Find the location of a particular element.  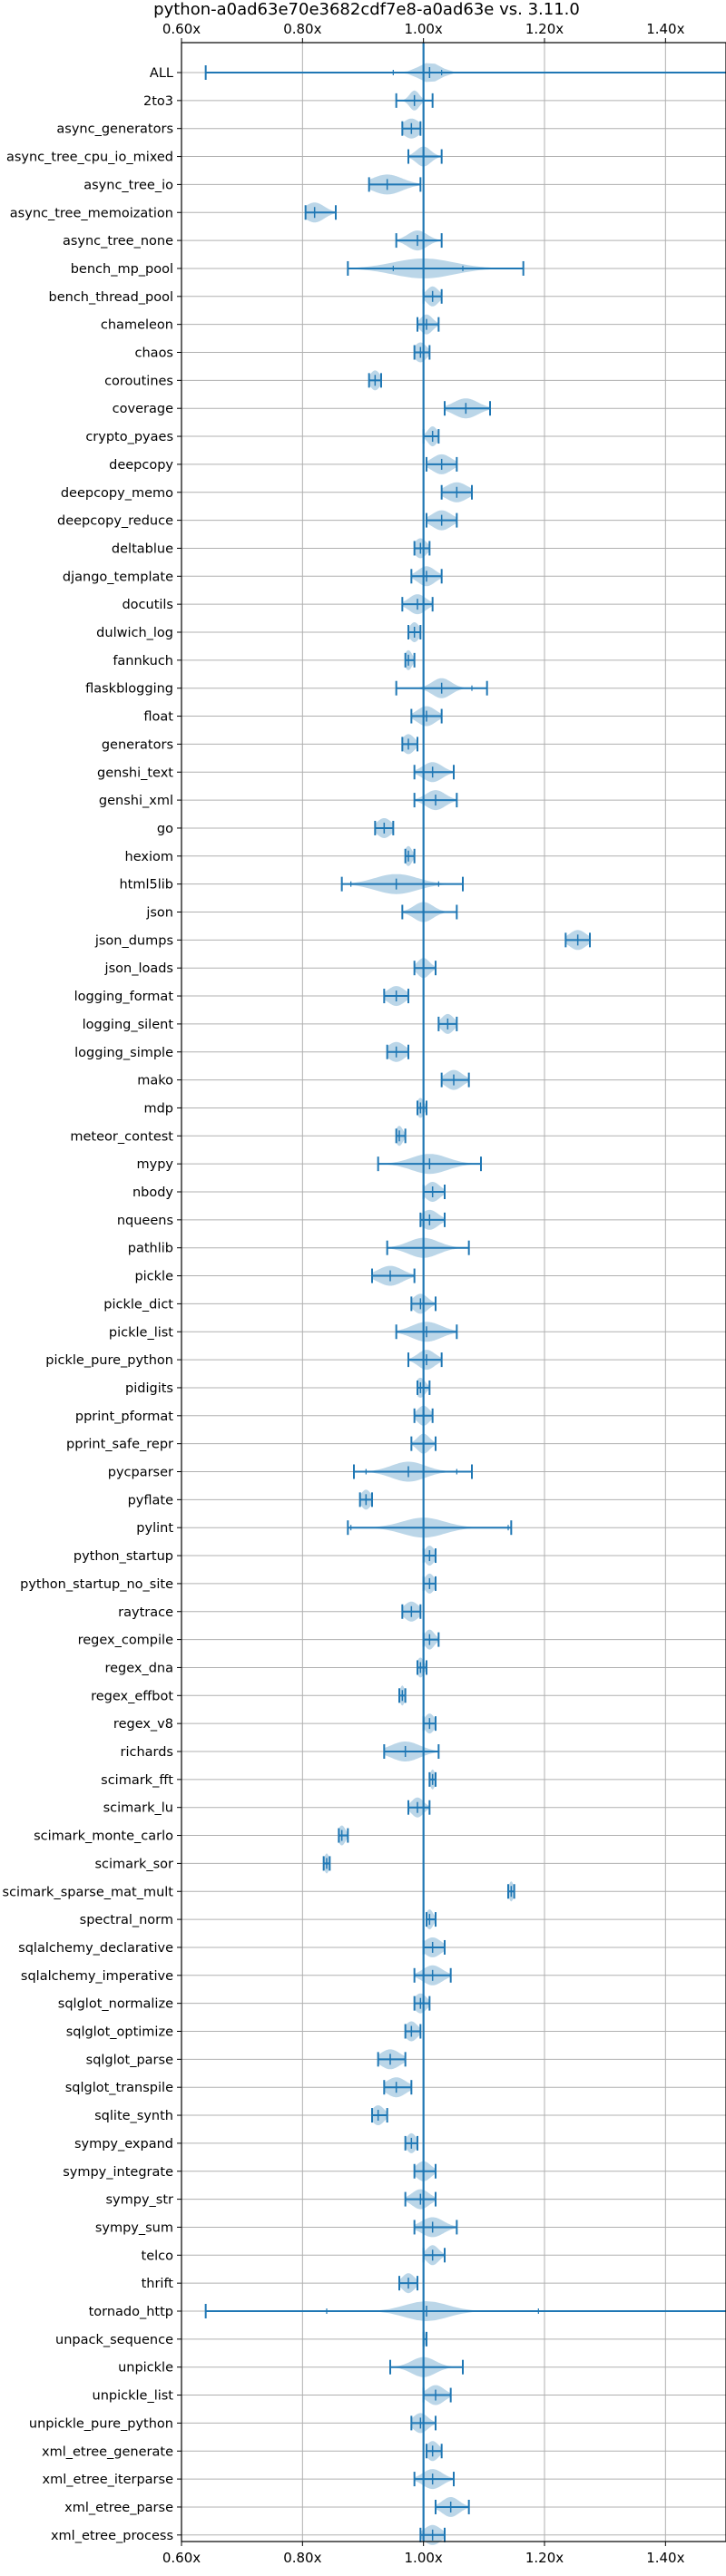

category-label: async_tree_cpu_io_mixed is located at coordinates (89, 158).